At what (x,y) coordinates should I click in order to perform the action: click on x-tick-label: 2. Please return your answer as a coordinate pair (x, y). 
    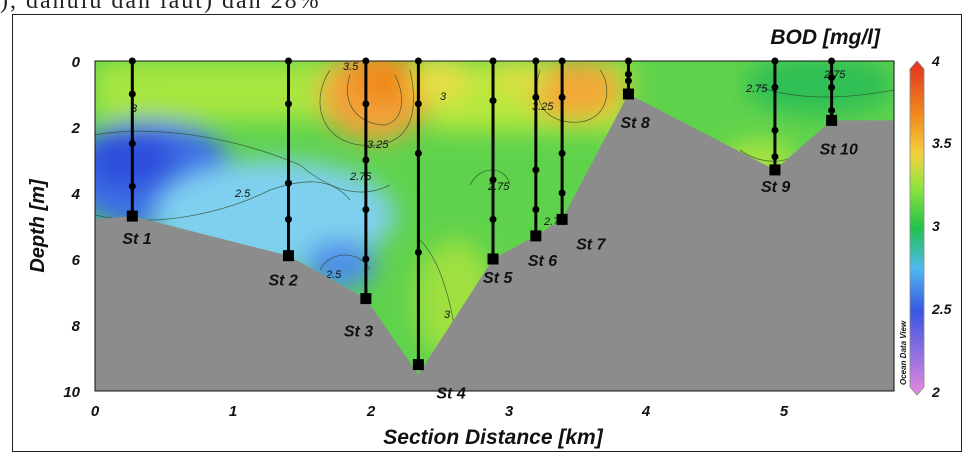
    Looking at the image, I should click on (371, 411).